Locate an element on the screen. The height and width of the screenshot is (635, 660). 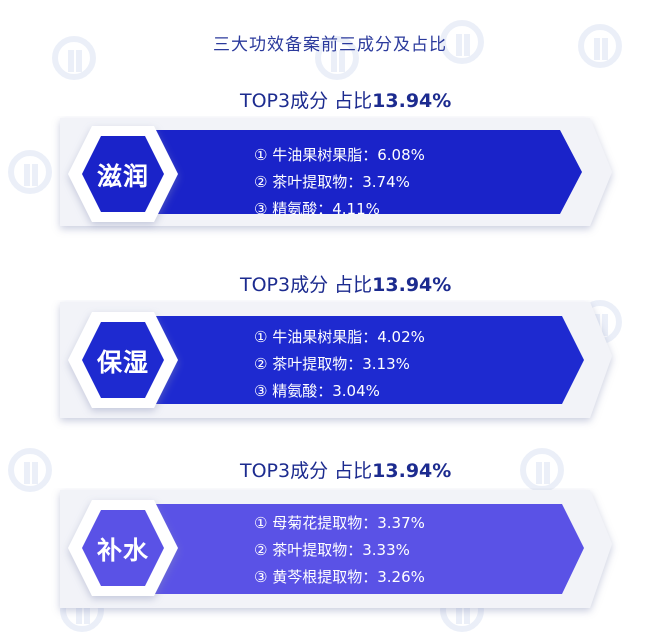
ingredient-item: ③ 黄芩根提取物：3.26% is located at coordinates (339, 576).